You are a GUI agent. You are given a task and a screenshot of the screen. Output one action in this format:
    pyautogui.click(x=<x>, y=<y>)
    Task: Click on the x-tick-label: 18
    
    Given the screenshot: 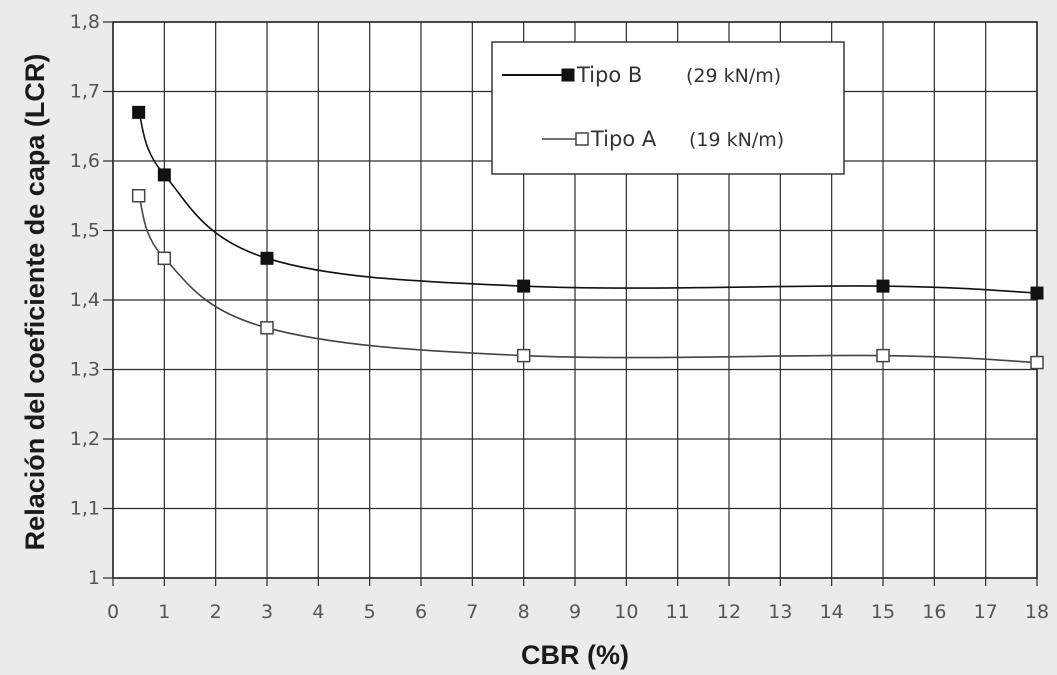 What is the action you would take?
    pyautogui.click(x=1037, y=612)
    